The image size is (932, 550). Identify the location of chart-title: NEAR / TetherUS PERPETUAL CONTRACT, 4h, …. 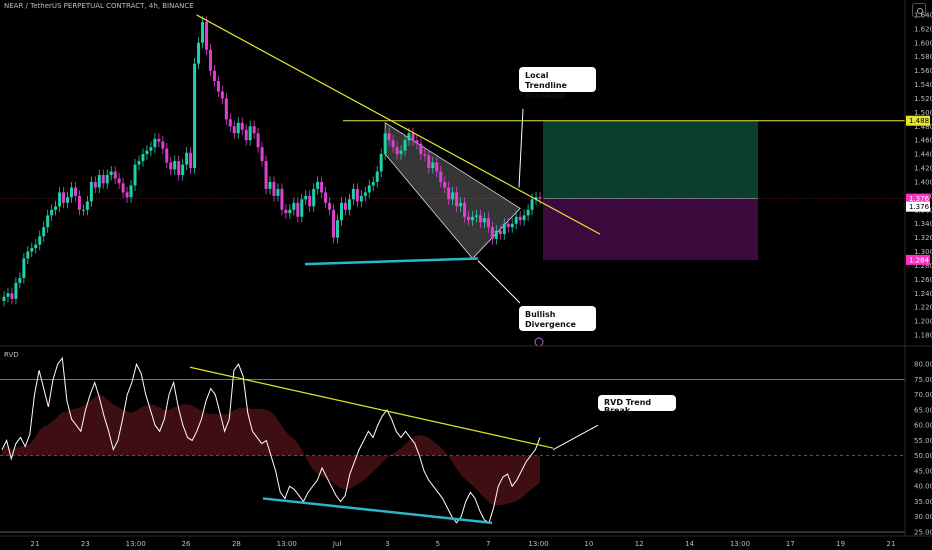
(99, 6).